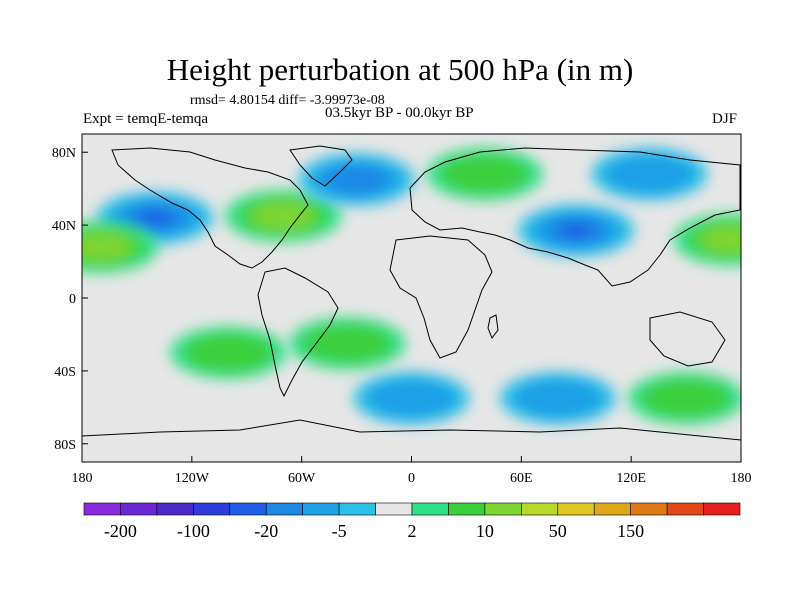 The width and height of the screenshot is (800, 600). I want to click on latitude-axis: 80N 40N 0 40S 80S, so click(70, 299).